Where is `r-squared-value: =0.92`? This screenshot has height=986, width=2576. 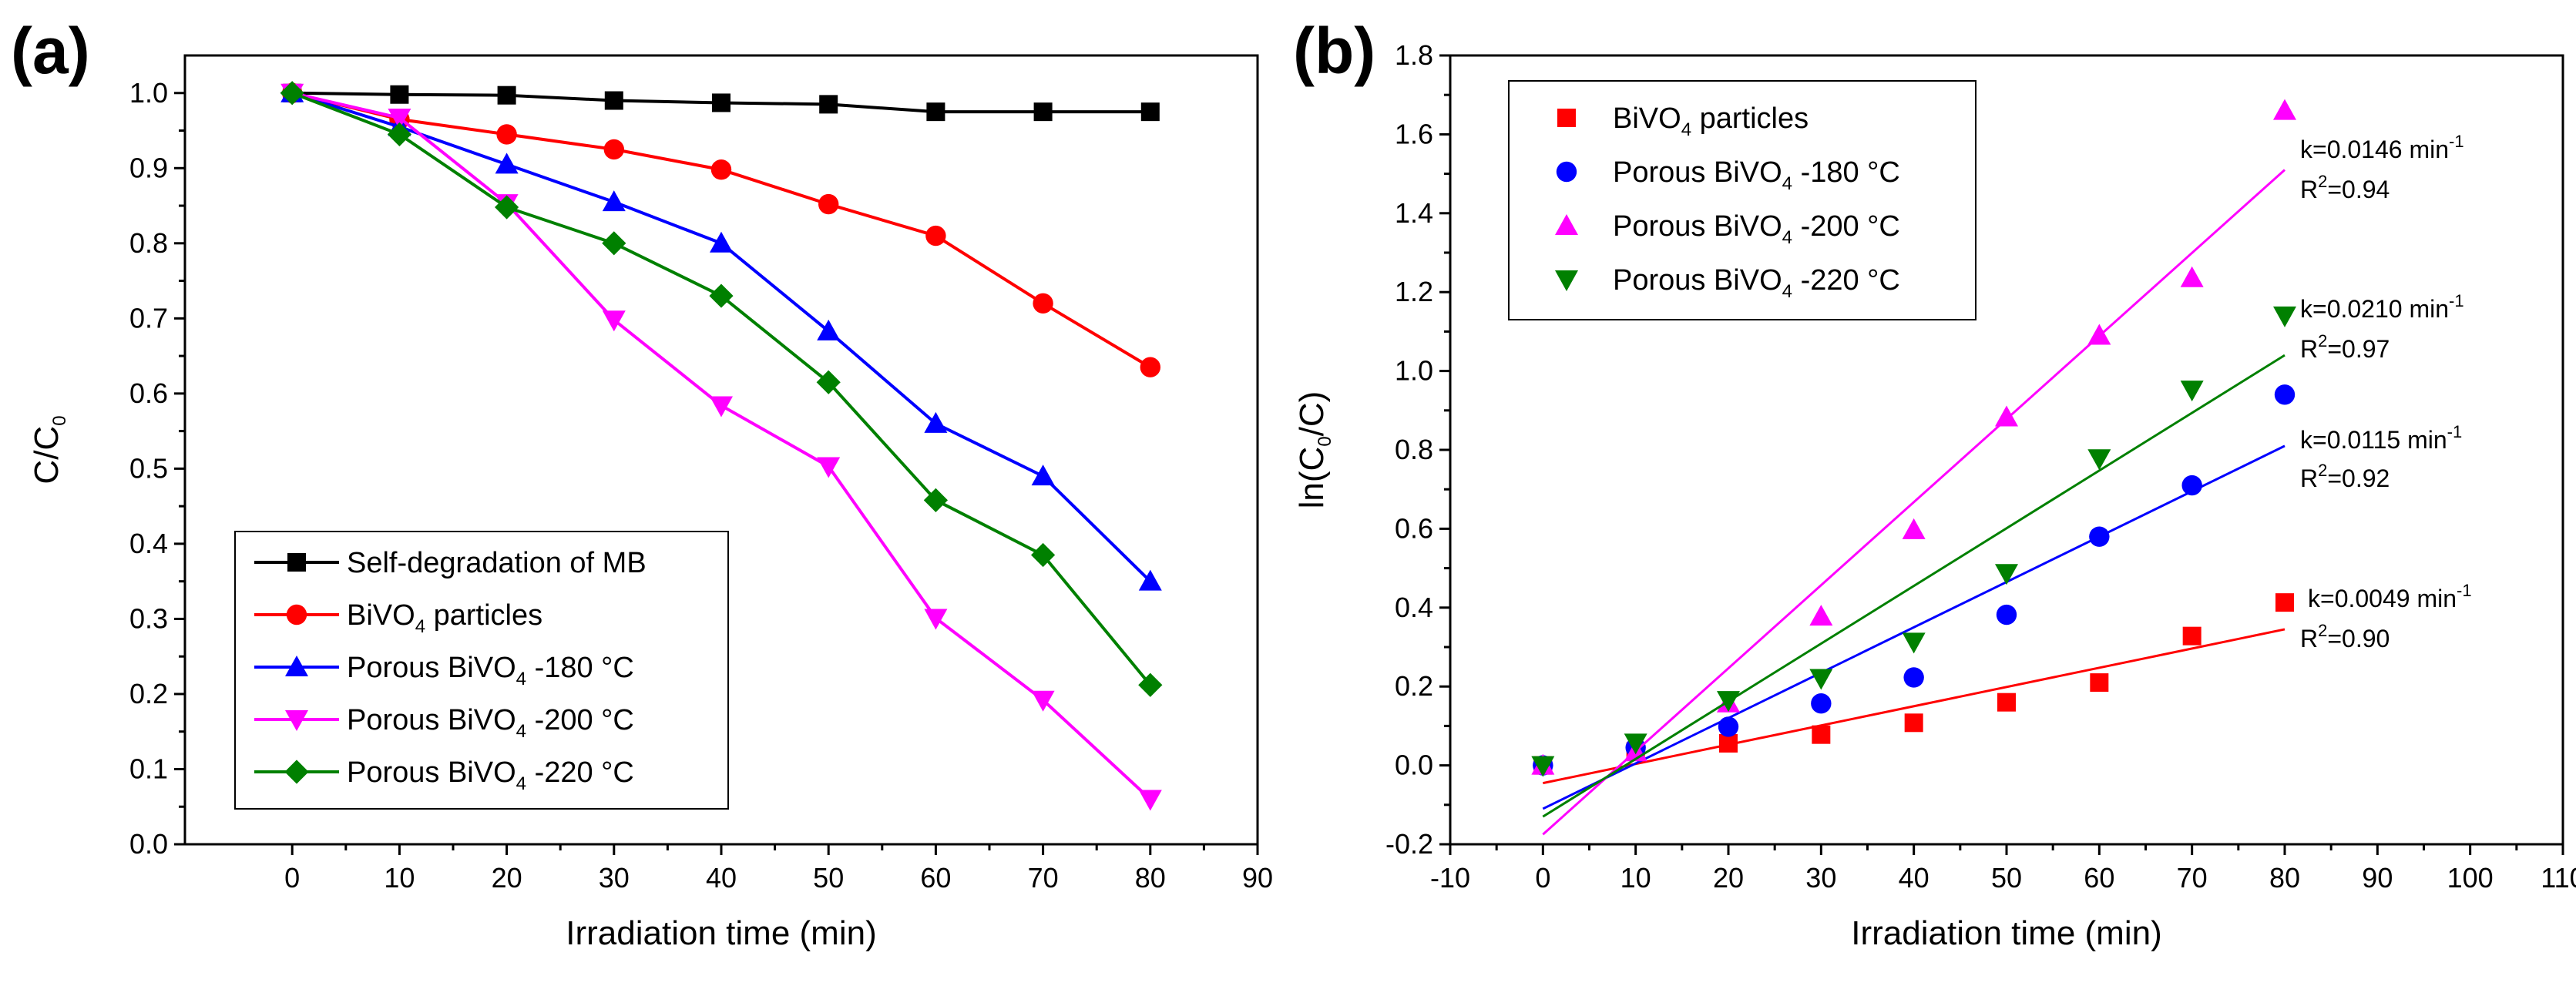 r-squared-value: =0.92 is located at coordinates (2358, 478).